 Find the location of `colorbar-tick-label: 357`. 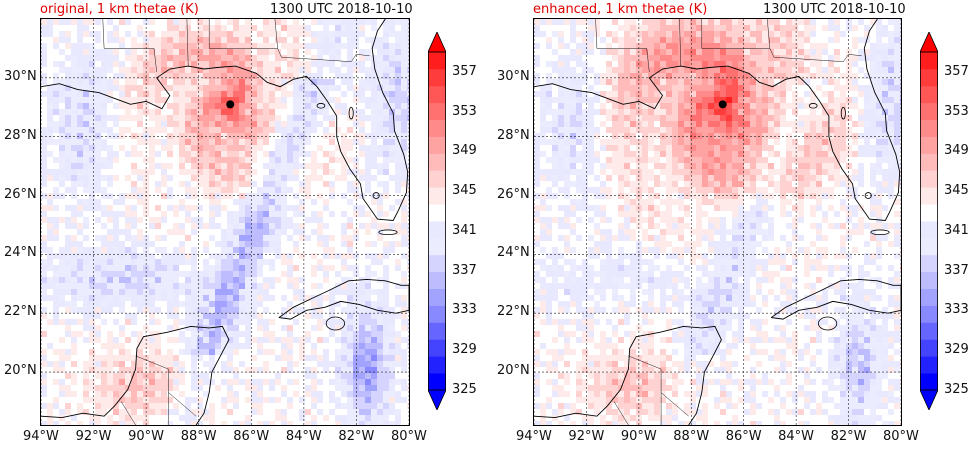

colorbar-tick-label: 357 is located at coordinates (956, 71).